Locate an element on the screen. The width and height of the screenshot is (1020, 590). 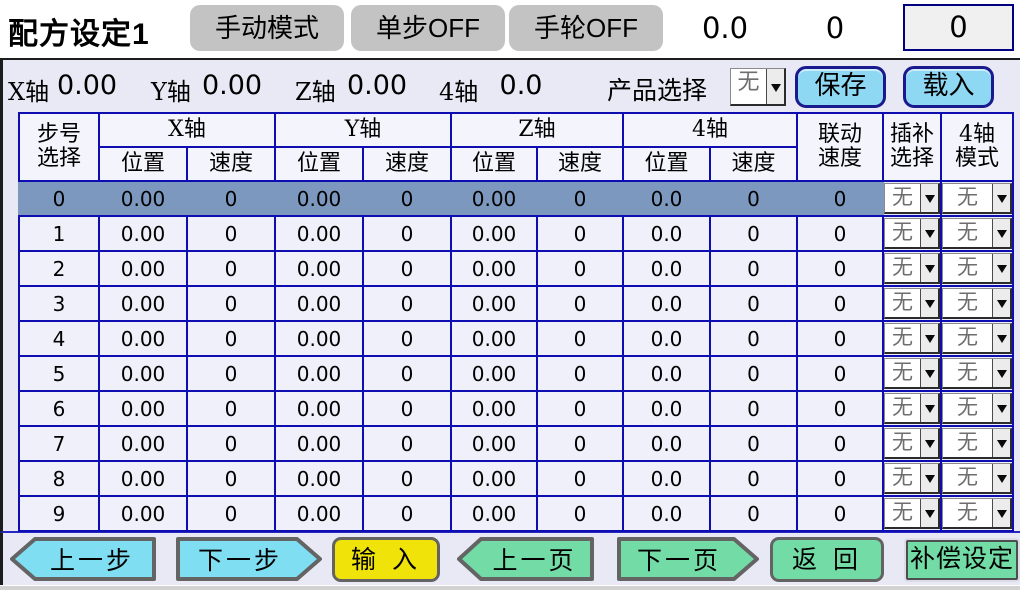
product-select-dropdown: 无 is located at coordinates (758, 87).